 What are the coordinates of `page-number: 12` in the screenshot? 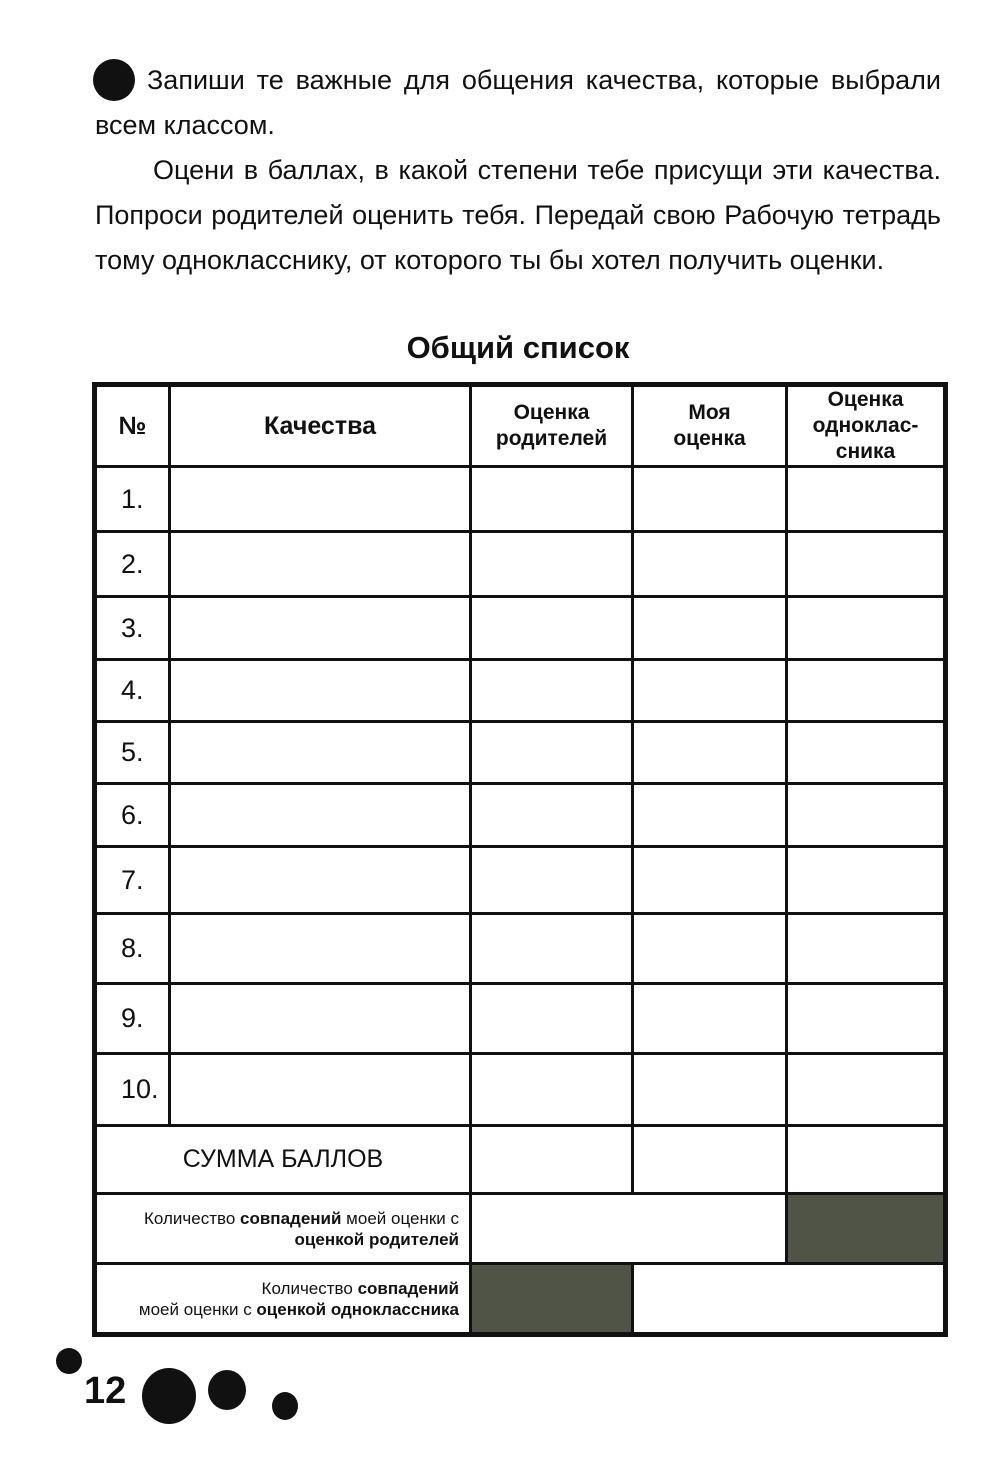 It's located at (105, 1391).